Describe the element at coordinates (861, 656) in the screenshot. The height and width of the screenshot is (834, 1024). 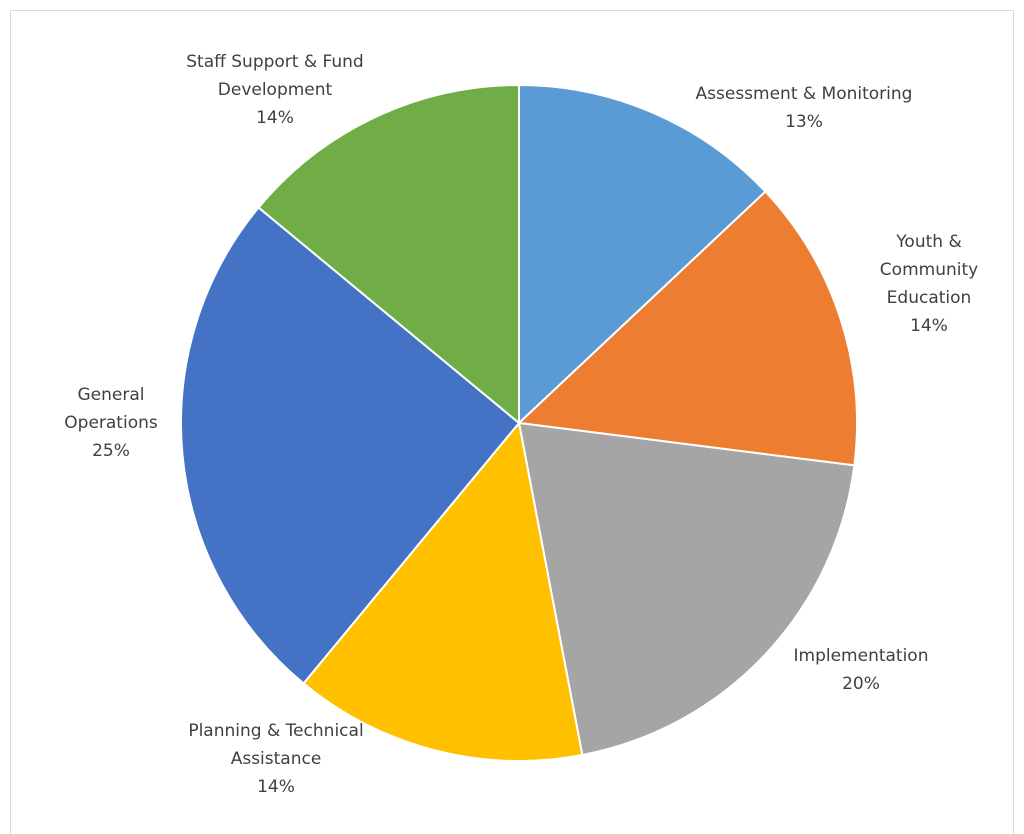
I see `data-label-category-line: Implementation` at that location.